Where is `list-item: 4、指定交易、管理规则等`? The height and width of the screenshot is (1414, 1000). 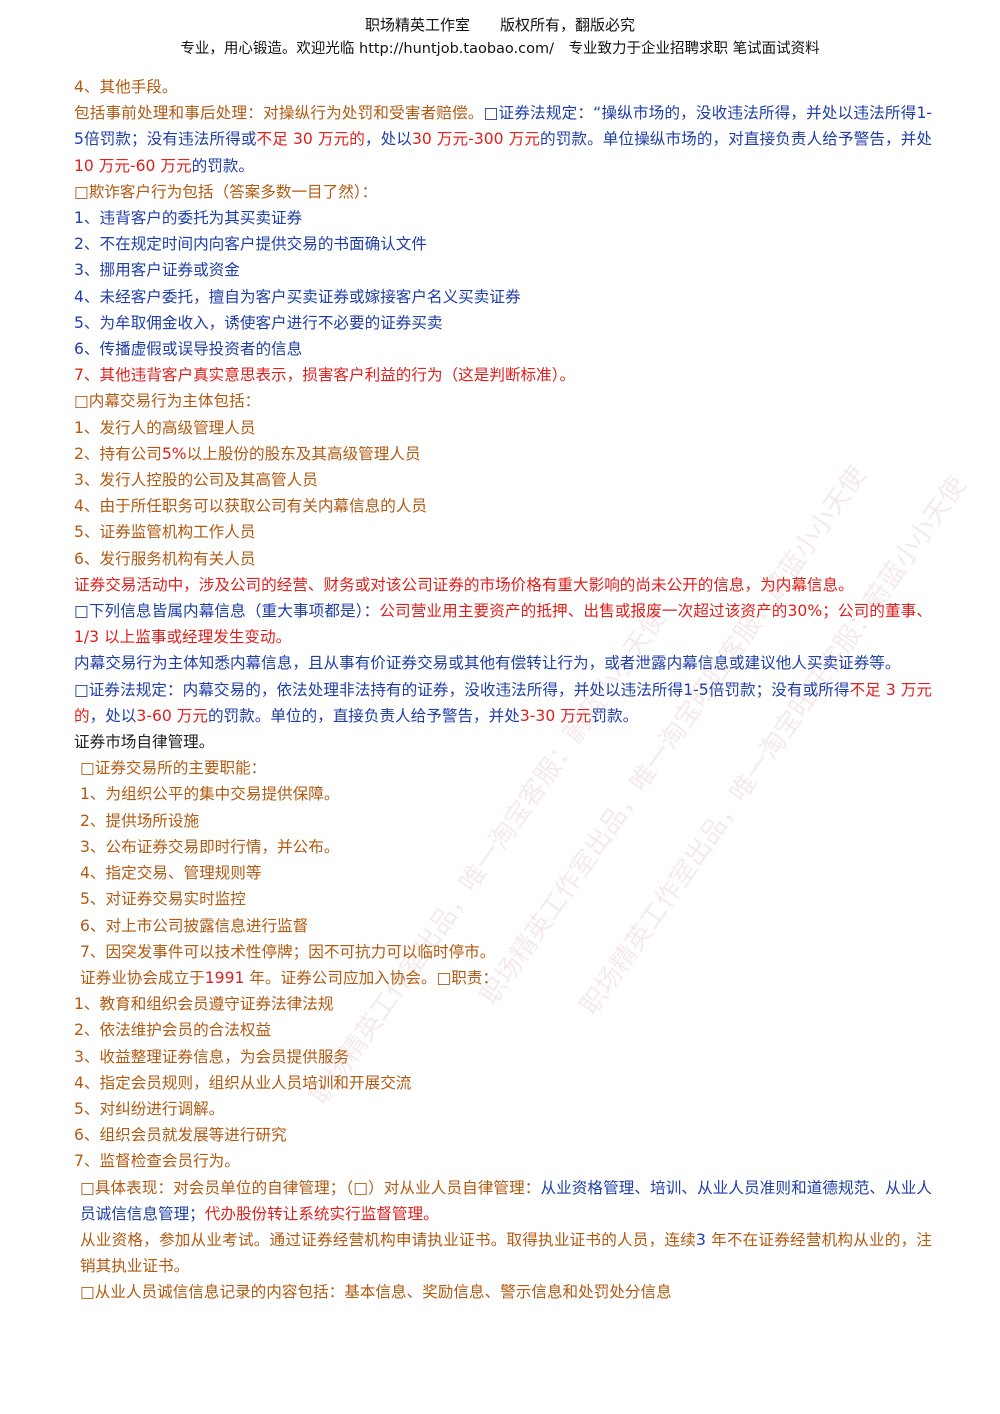 list-item: 4、指定交易、管理规则等 is located at coordinates (171, 873).